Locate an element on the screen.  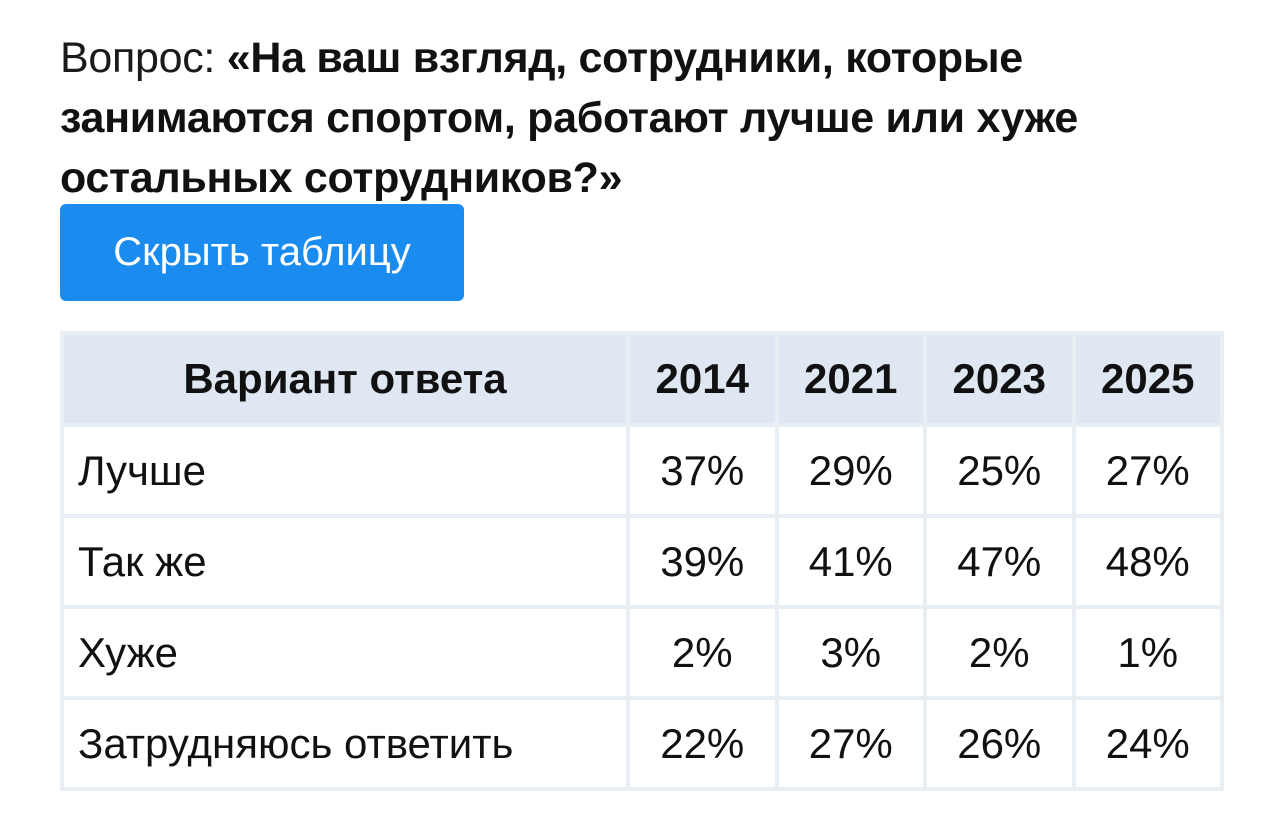
table-row: Затрудняюсь ответить 22% 27% 26% 24% is located at coordinates (642, 743).